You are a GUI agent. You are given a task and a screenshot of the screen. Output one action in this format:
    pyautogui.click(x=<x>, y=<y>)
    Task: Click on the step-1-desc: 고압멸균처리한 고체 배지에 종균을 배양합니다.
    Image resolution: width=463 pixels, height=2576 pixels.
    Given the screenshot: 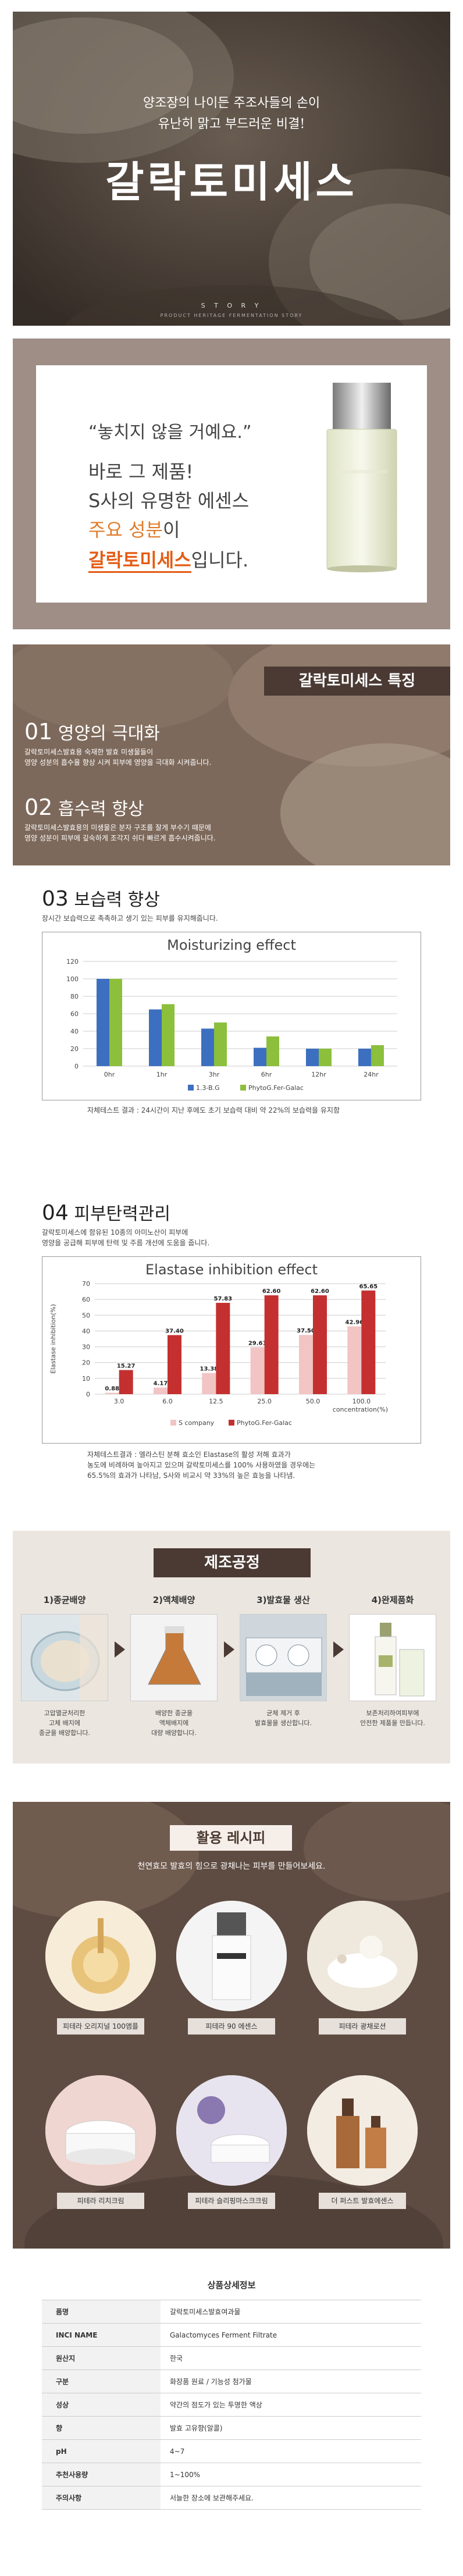 What is the action you would take?
    pyautogui.click(x=64, y=1723)
    